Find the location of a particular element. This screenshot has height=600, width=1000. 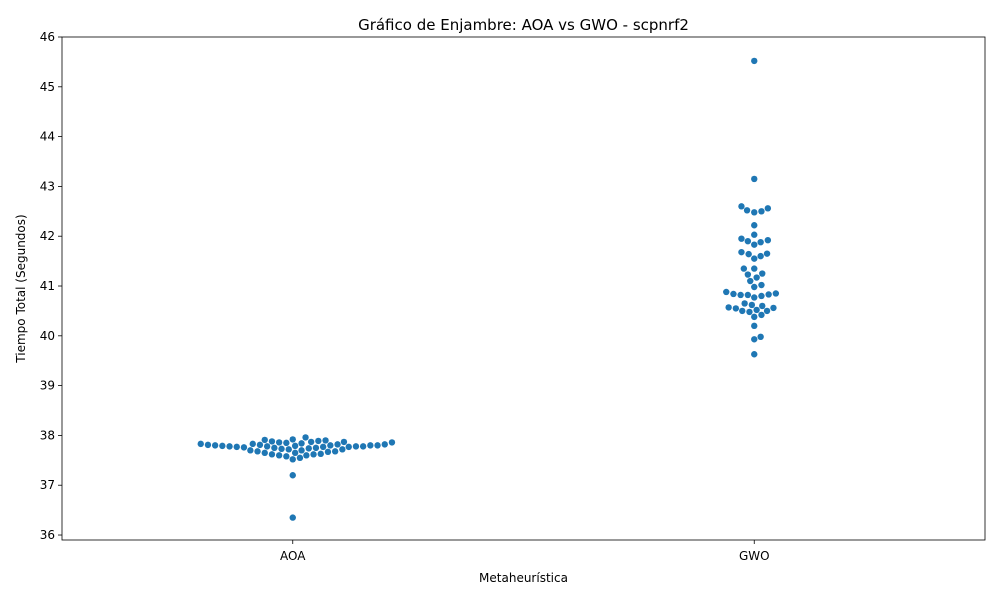

y-ticks: 36 37 38 39 40 41 42 43 44 45 46 is located at coordinates (51, 286).